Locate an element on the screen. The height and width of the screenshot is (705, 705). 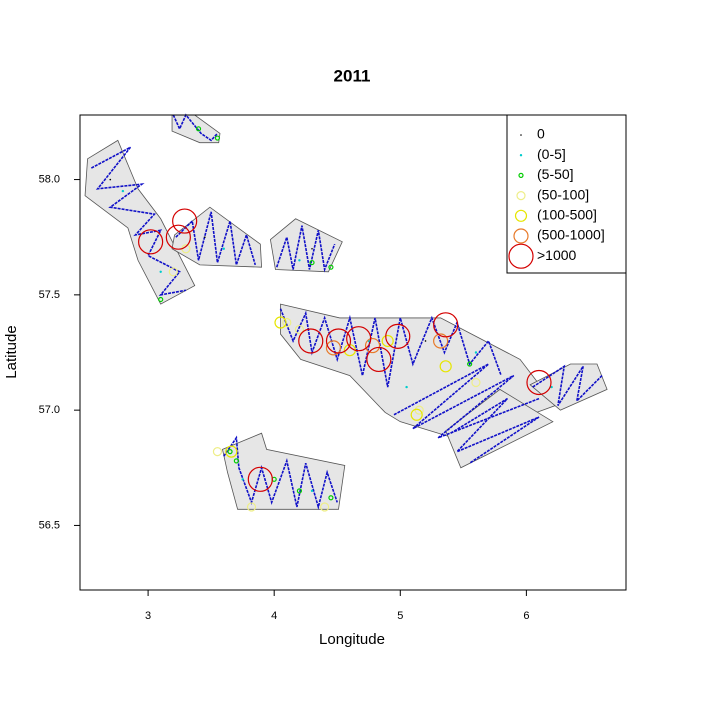
y-tick-label: 56.5 is located at coordinates (49, 525).